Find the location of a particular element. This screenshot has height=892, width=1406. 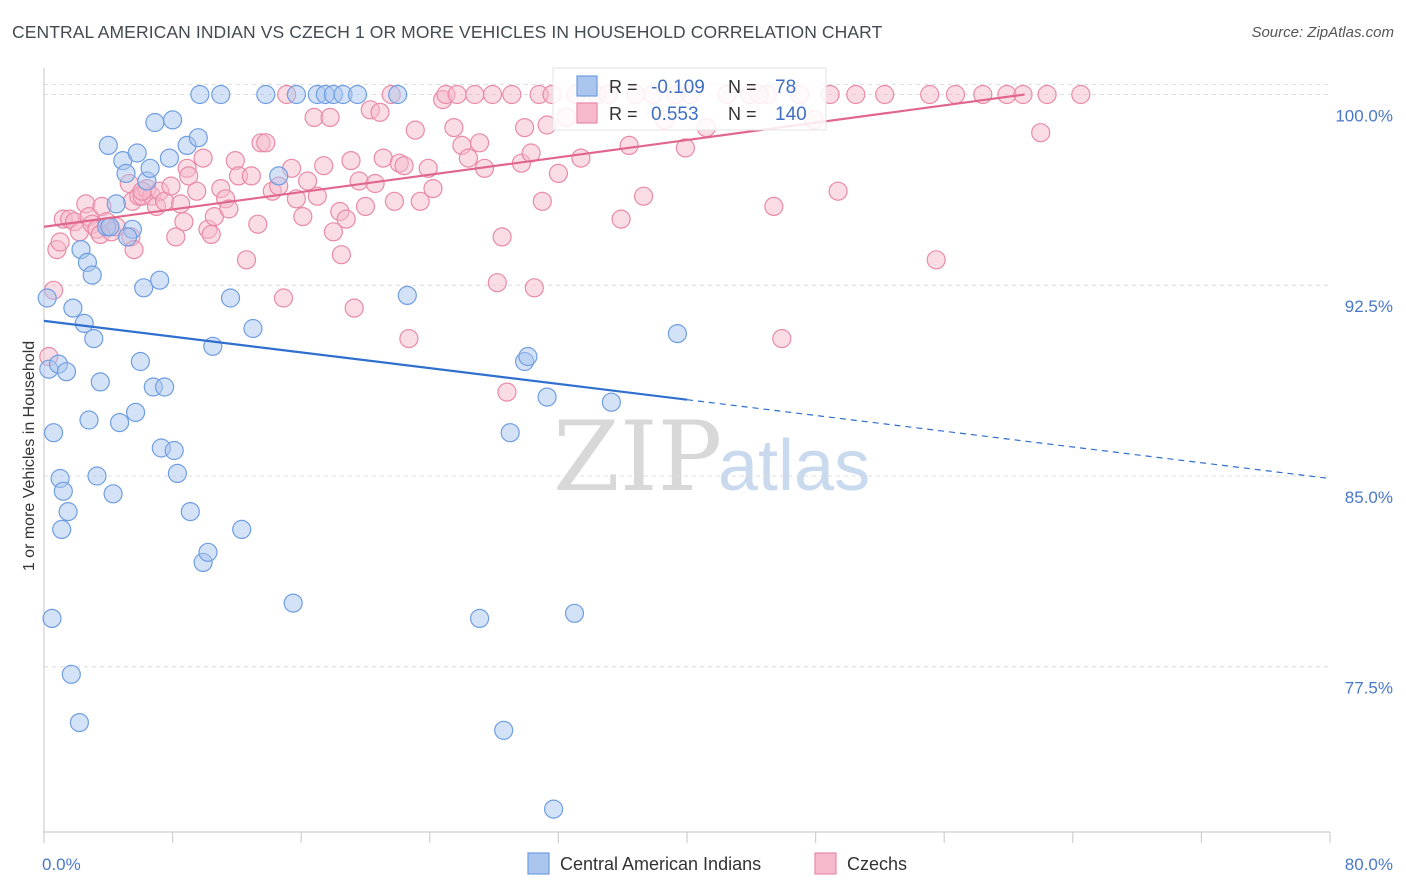

legend-label-central-american-indians: Central American Indians is located at coordinates (660, 864).